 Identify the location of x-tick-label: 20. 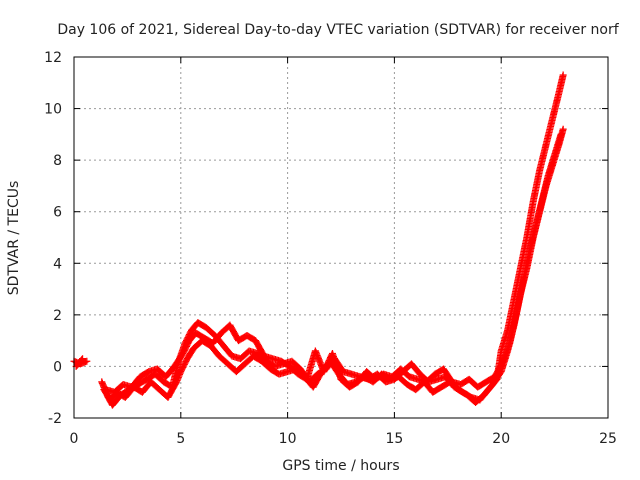
(501, 439).